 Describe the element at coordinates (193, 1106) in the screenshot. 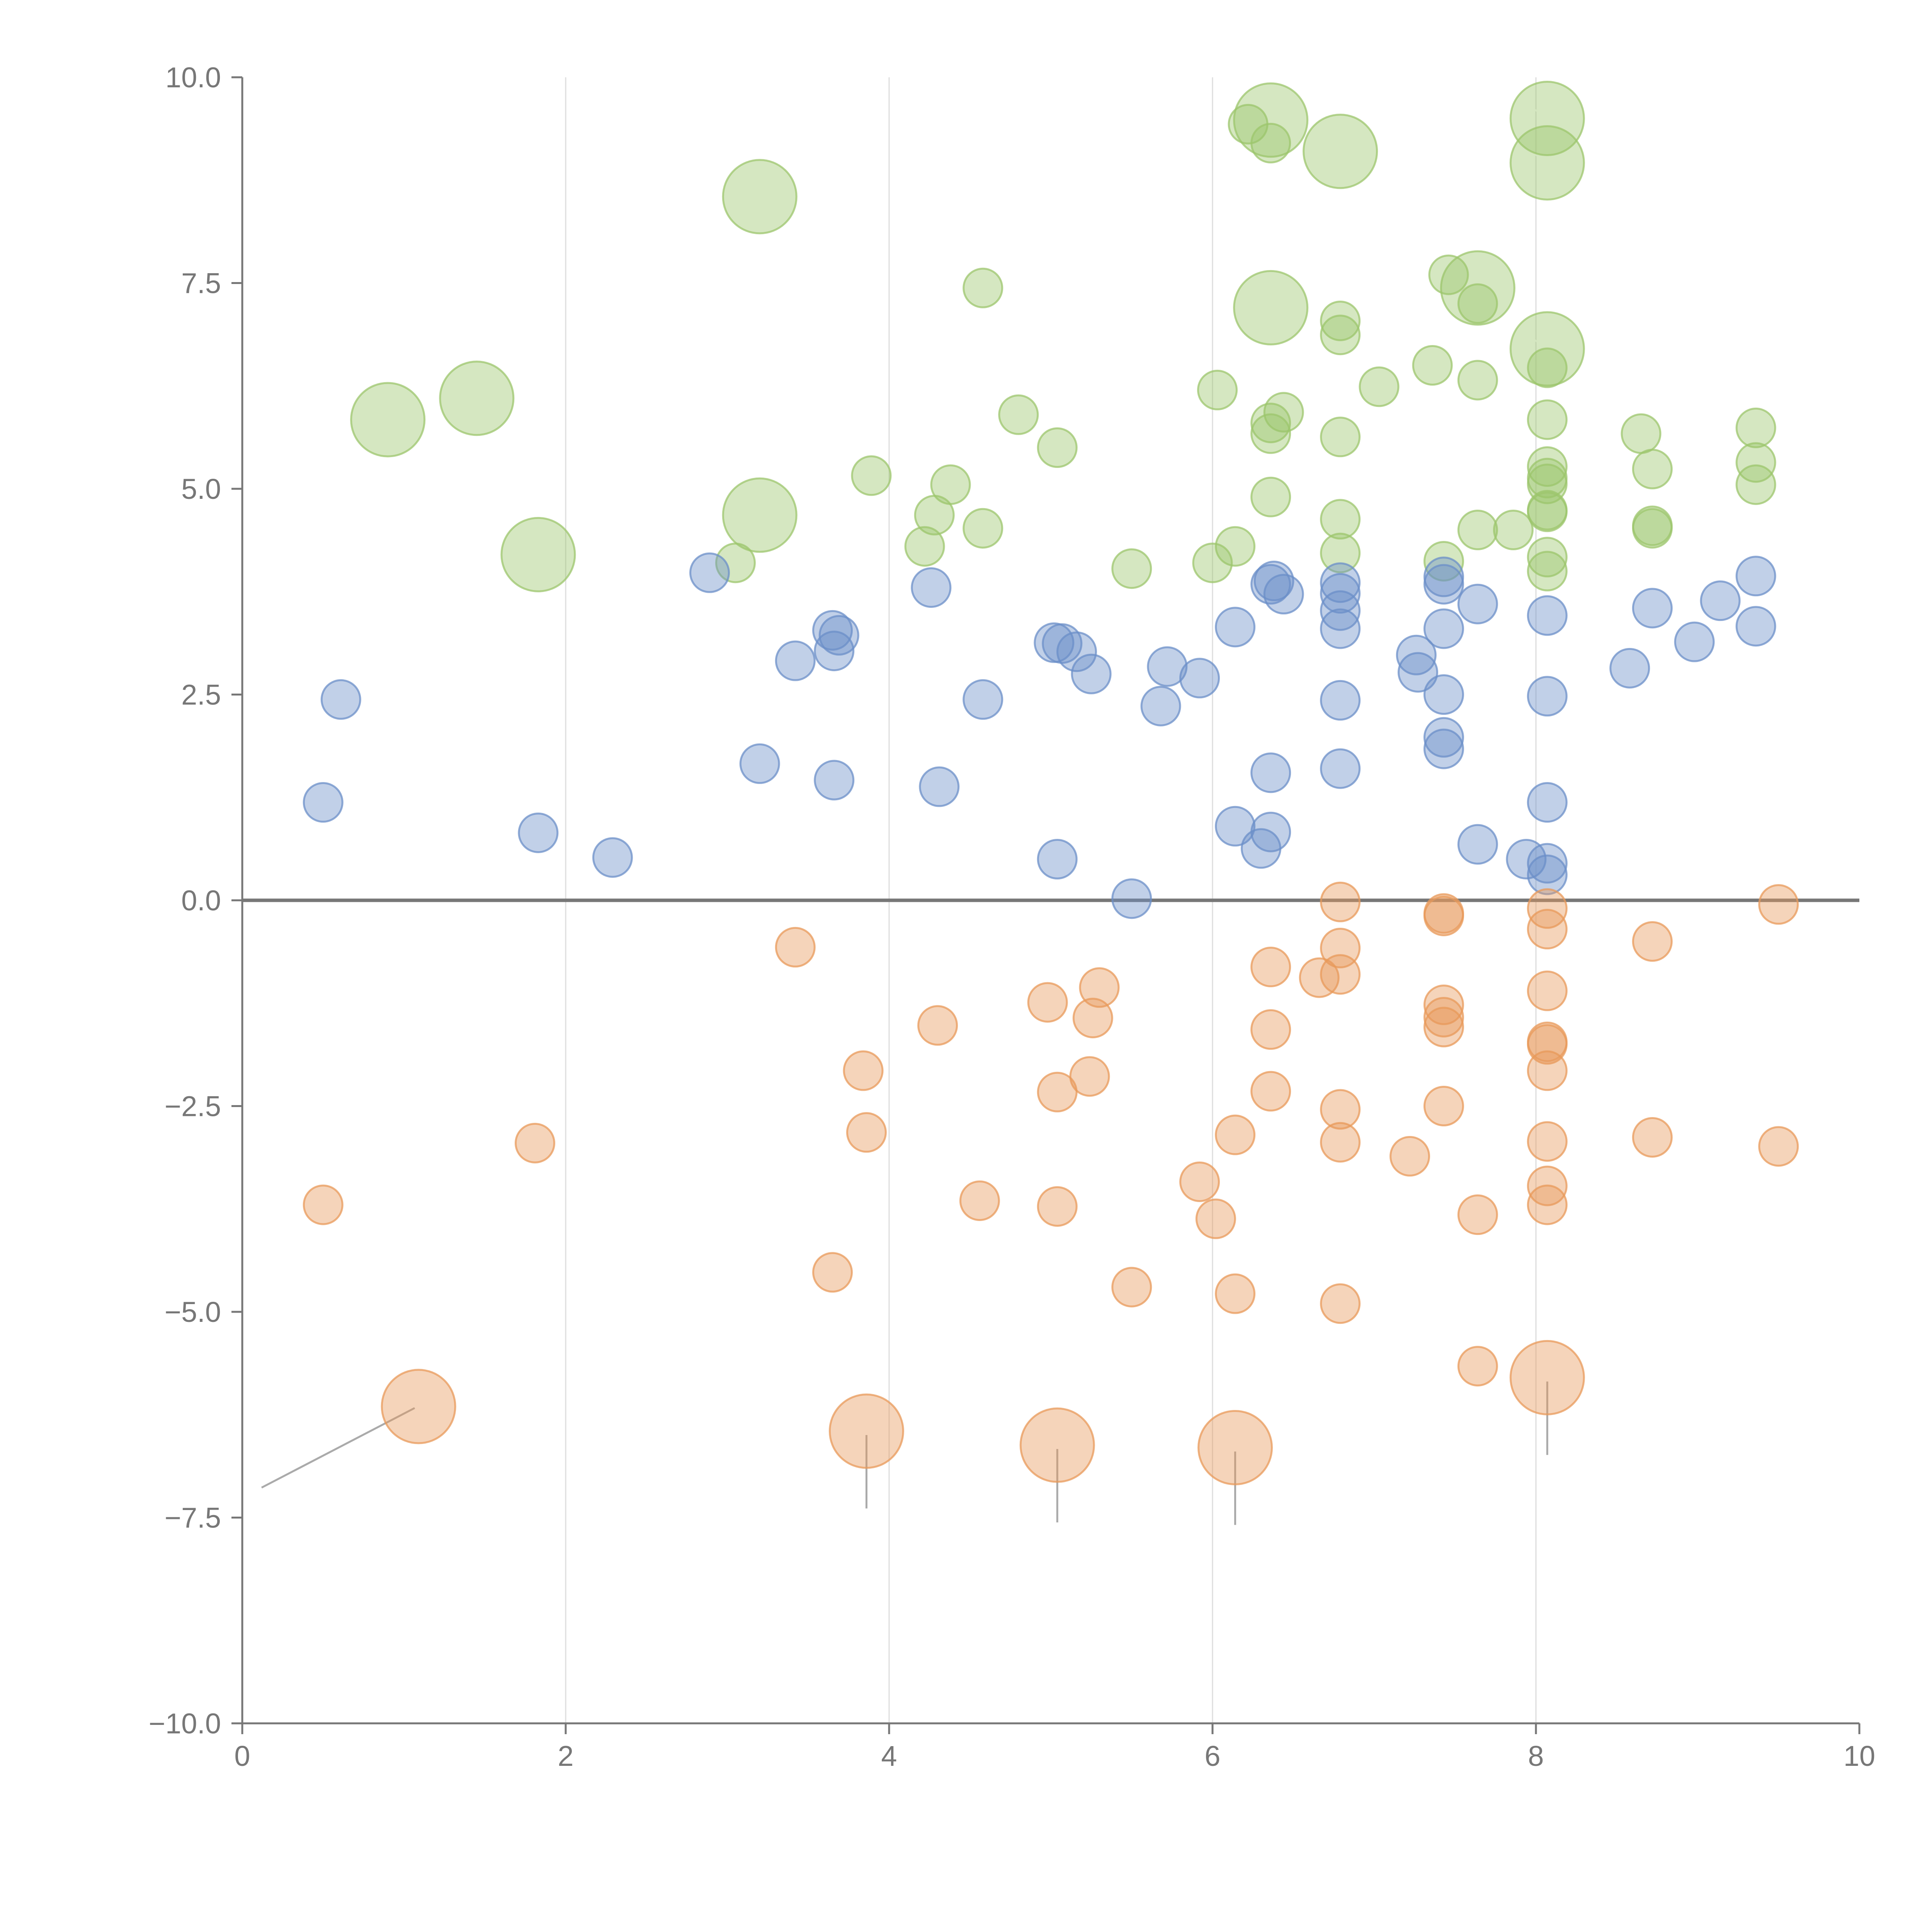

I see `y-tick-label: −2.5` at that location.